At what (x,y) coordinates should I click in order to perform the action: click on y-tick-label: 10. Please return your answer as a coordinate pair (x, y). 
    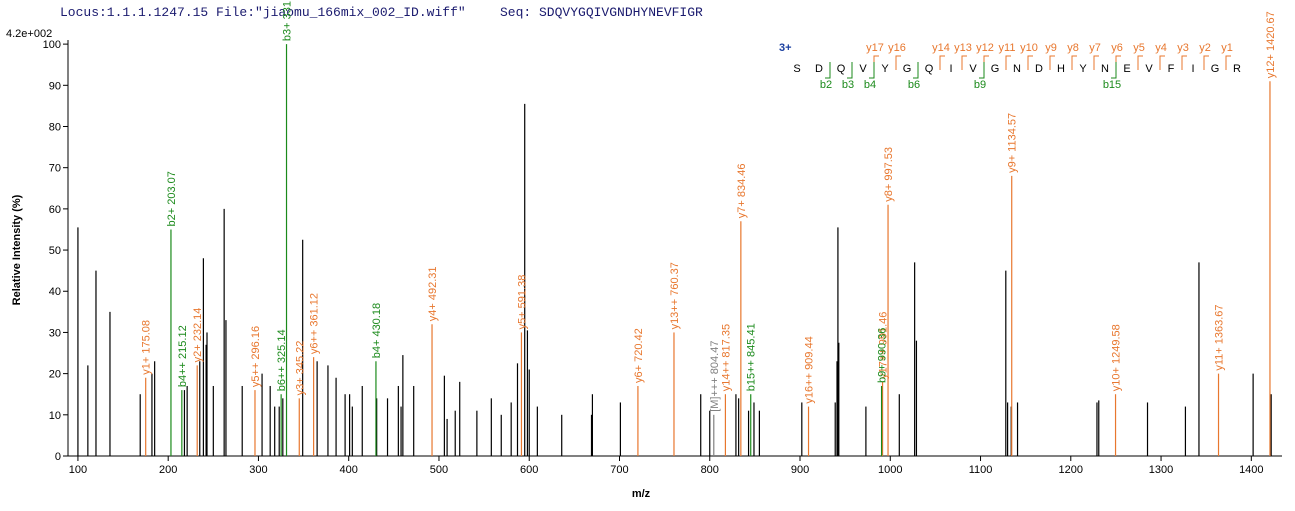
    Looking at the image, I should click on (55, 416).